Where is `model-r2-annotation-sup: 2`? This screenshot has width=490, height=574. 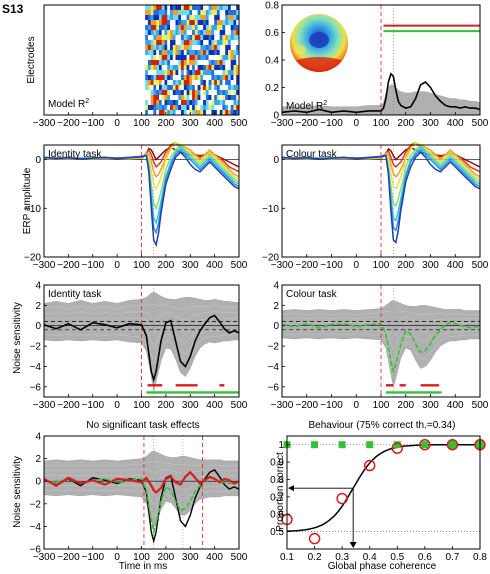 model-r2-annotation-sup: 2 is located at coordinates (325, 103).